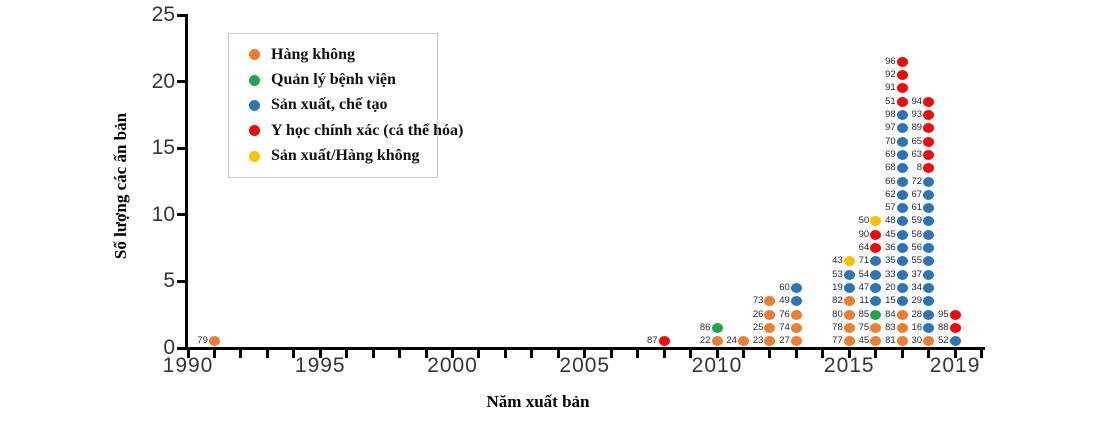 This screenshot has width=1098, height=436. Describe the element at coordinates (181, 215) in the screenshot. I see `y-tick` at that location.